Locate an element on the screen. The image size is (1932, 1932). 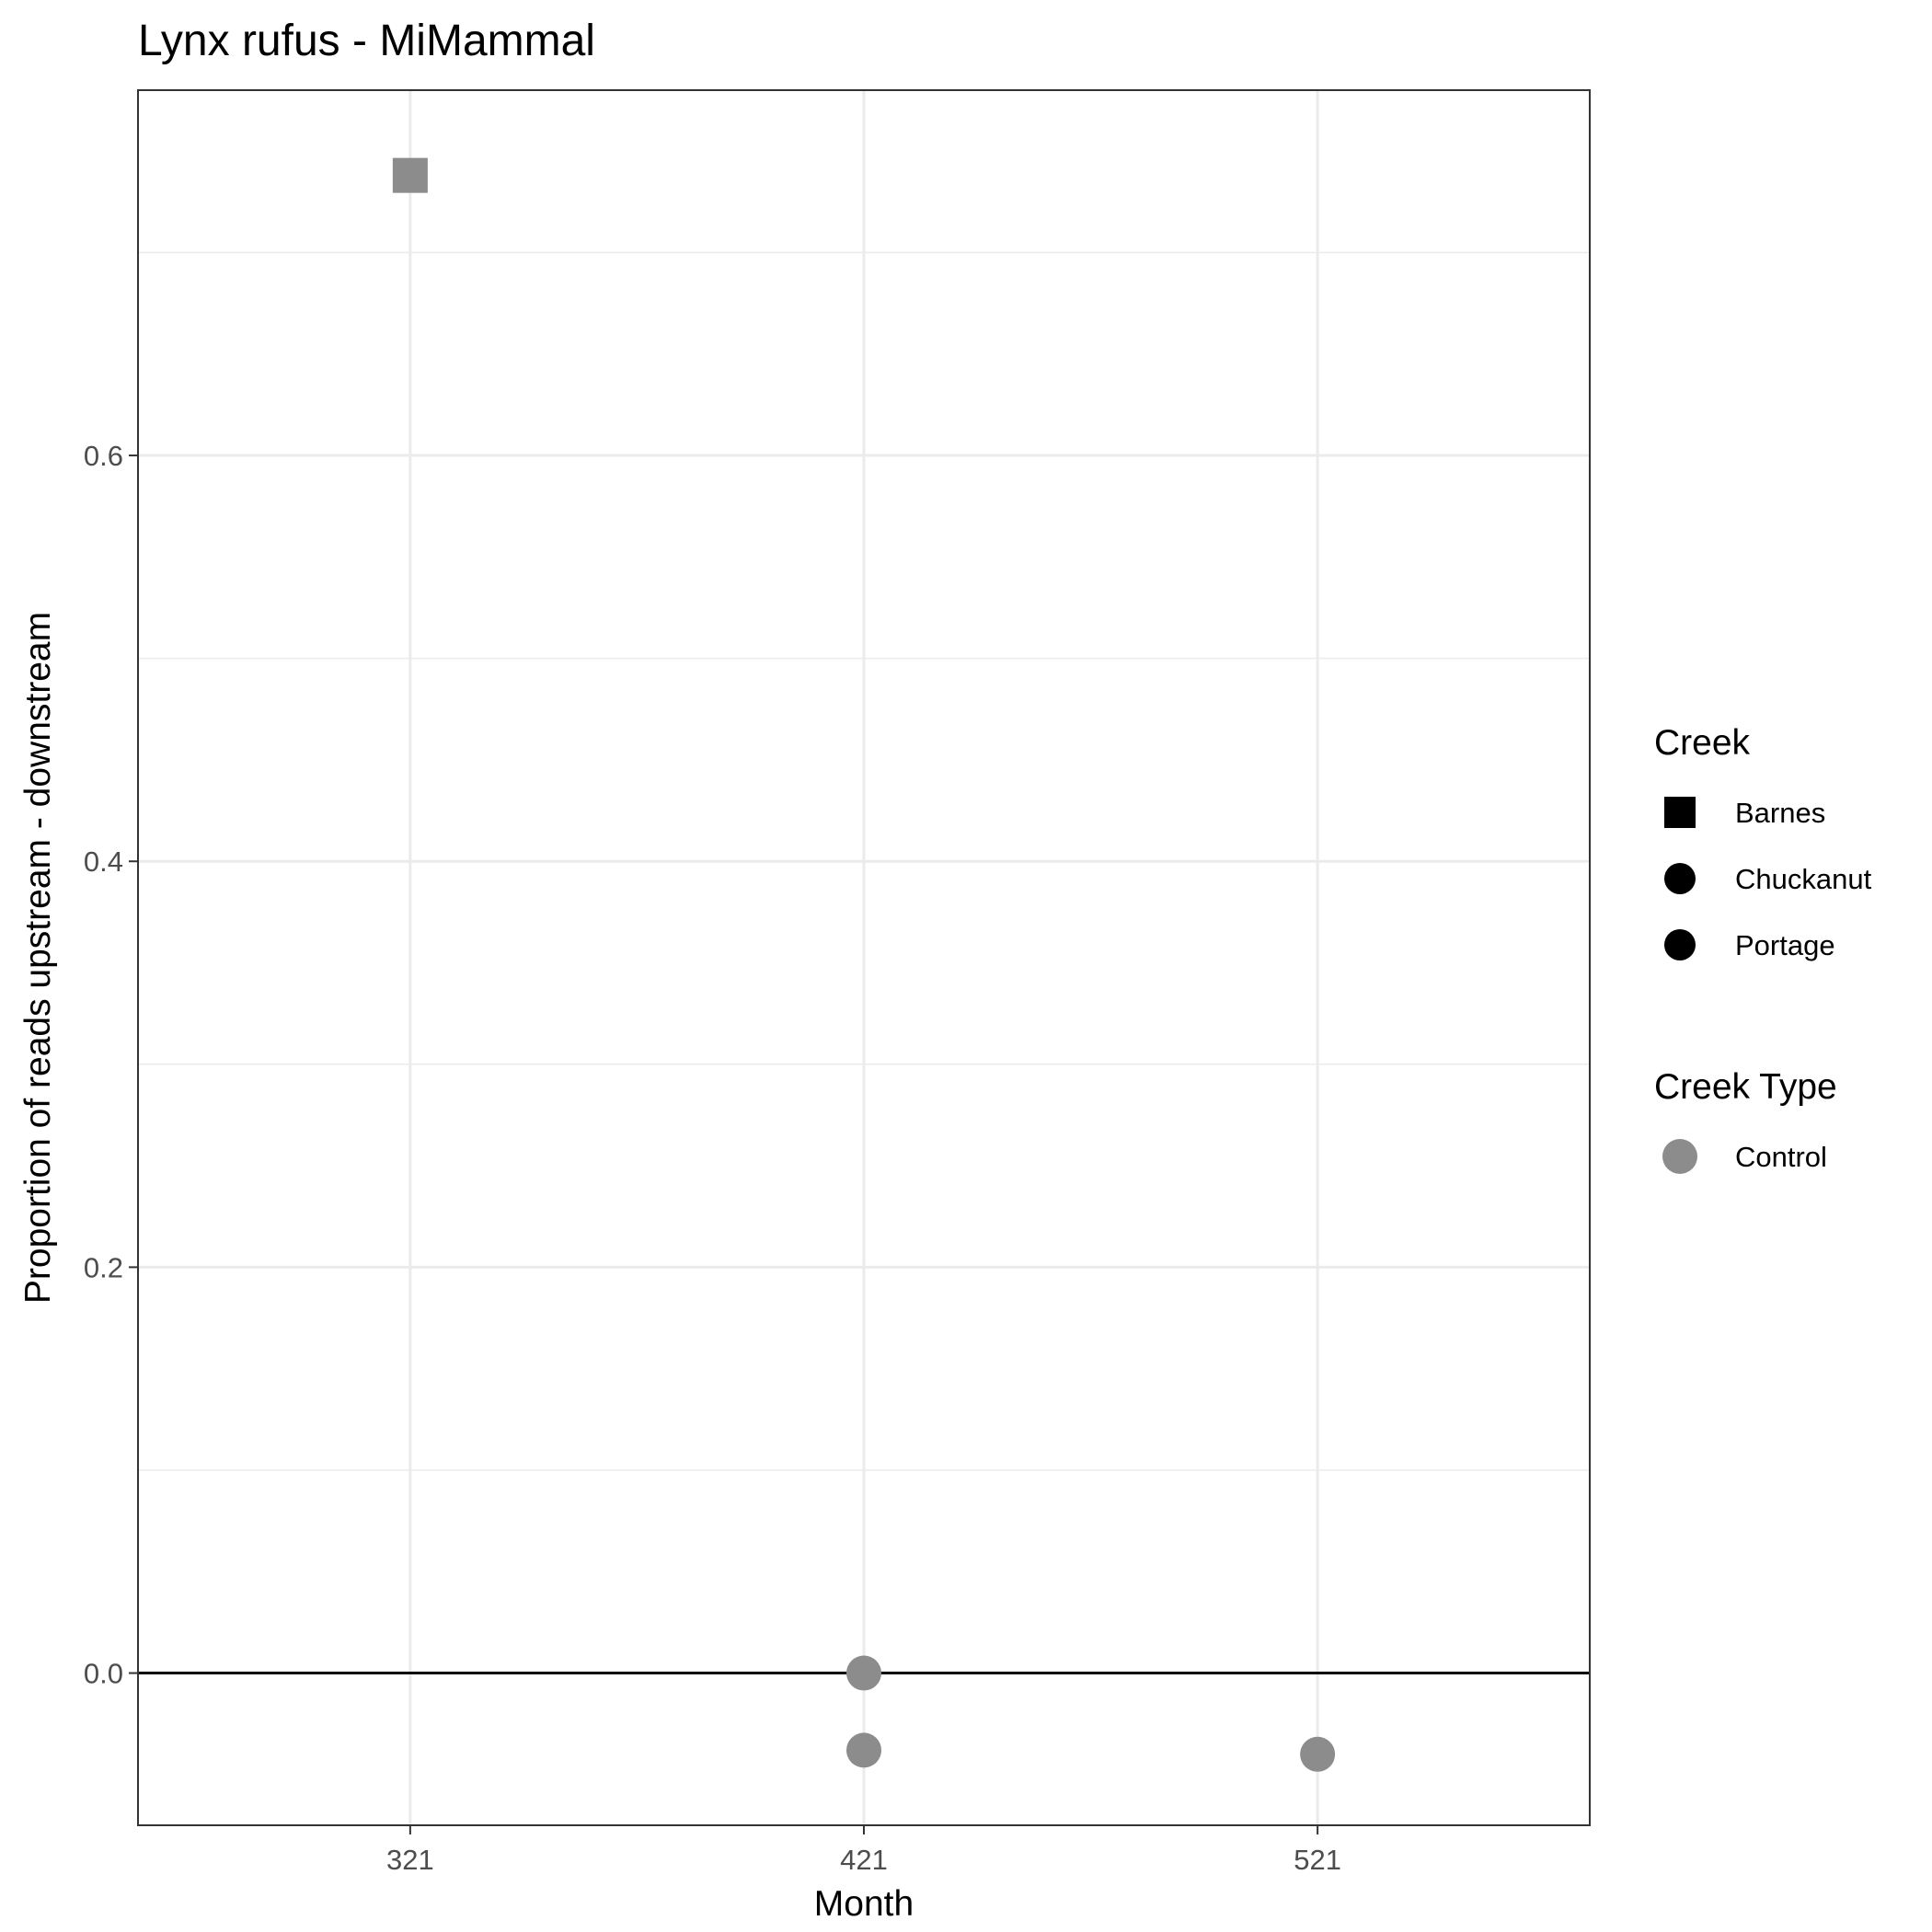
y-tick-label: 0.4 is located at coordinates (103, 861).